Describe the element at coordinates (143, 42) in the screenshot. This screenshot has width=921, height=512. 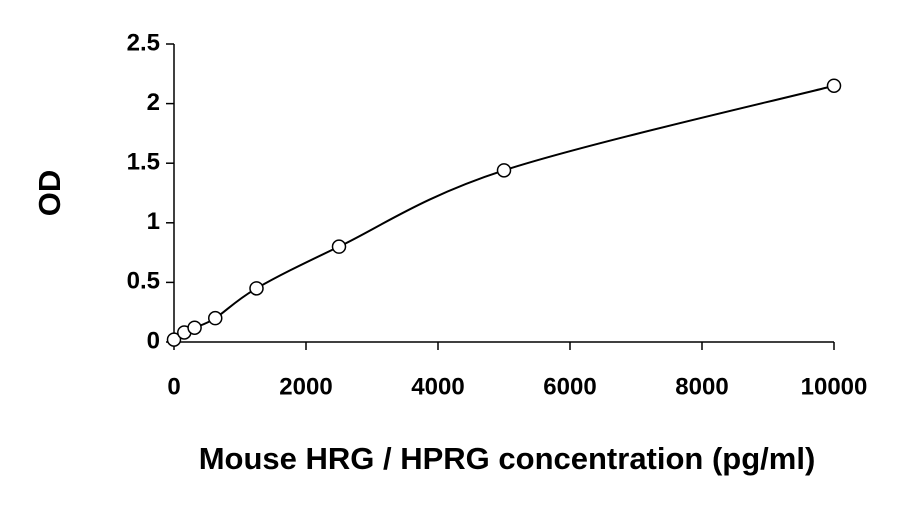
I see `y-tick-label: 2.5` at that location.